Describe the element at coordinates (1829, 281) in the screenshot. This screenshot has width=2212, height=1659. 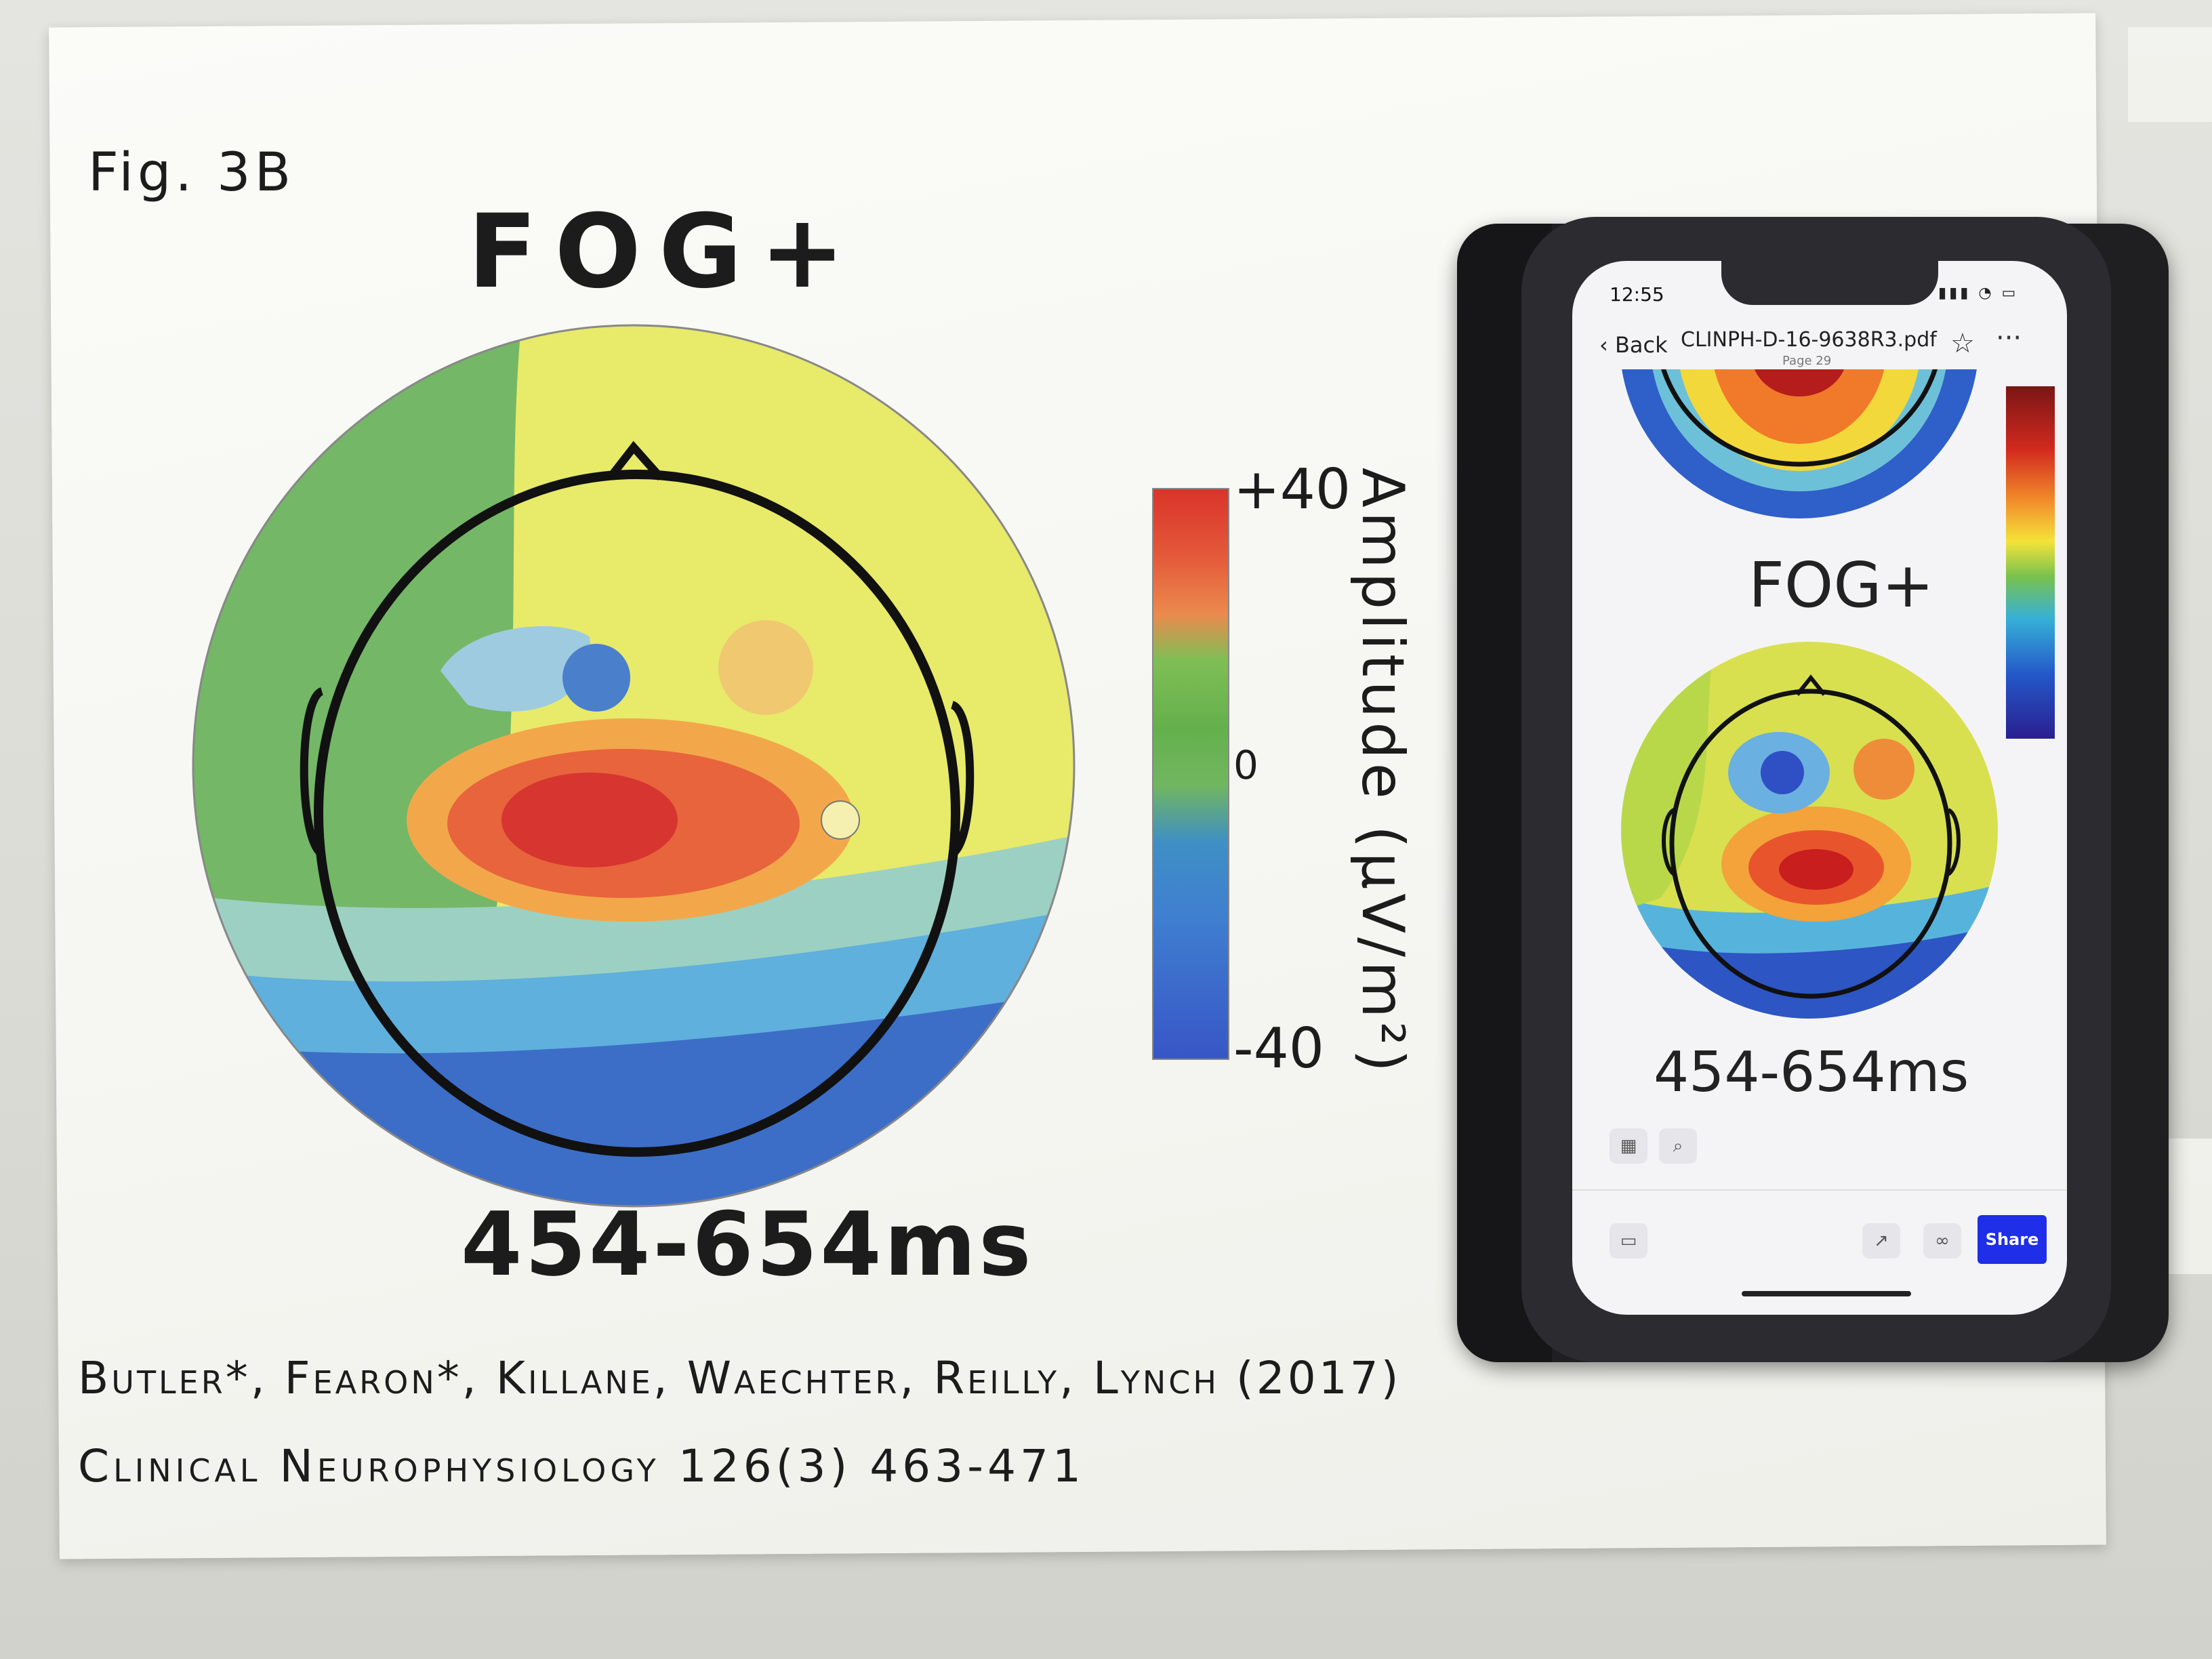
I see `phone-notch` at that location.